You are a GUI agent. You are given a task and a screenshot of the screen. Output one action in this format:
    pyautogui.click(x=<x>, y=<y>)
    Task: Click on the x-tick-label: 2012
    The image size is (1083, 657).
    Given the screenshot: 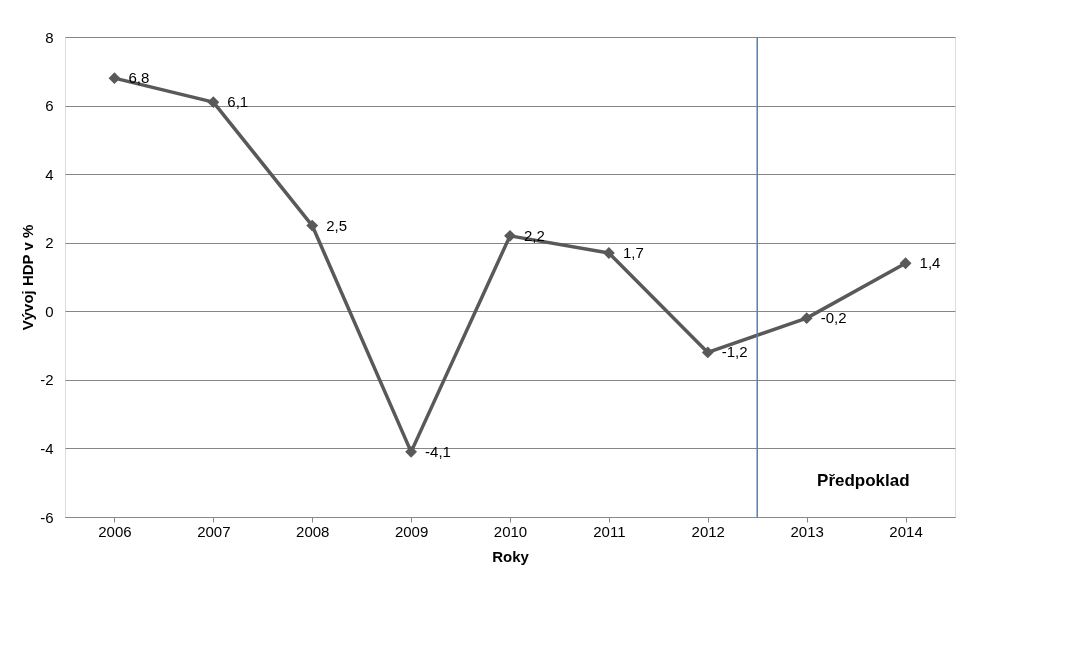 What is the action you would take?
    pyautogui.click(x=708, y=531)
    